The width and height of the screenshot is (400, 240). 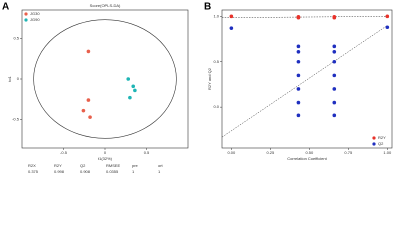 I want to click on x-tick-label: 0.25, so click(x=270, y=152).